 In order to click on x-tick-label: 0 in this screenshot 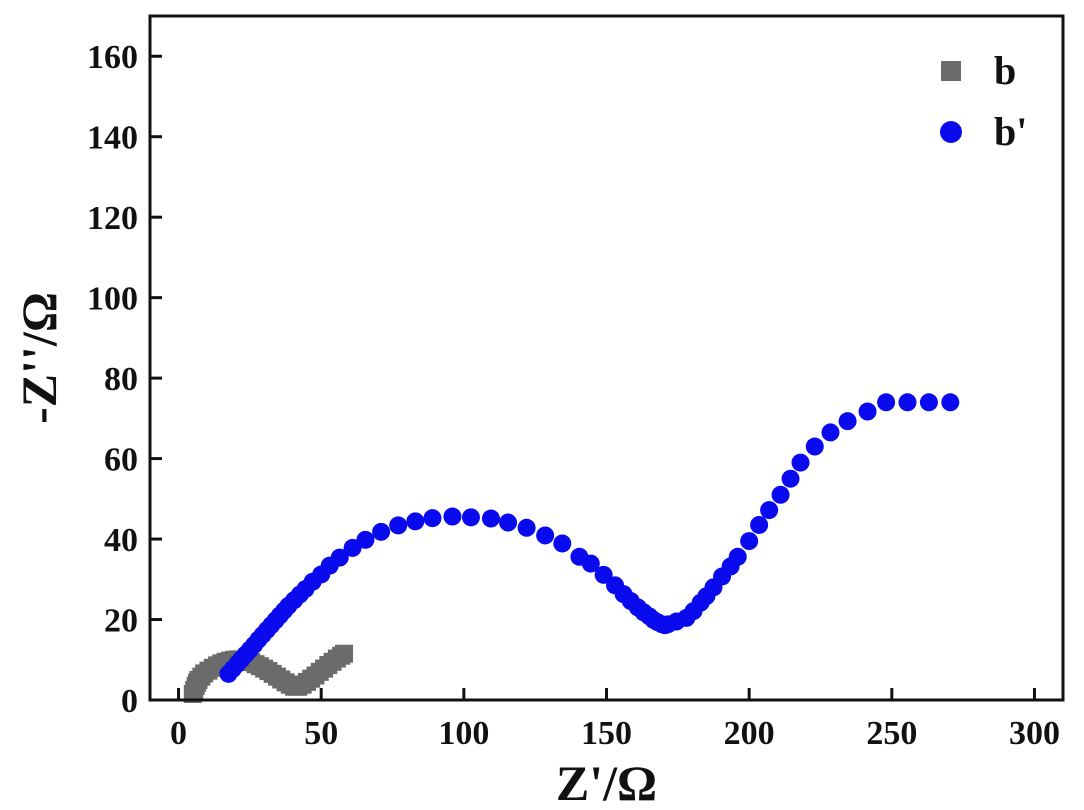, I will do `click(178, 733)`.